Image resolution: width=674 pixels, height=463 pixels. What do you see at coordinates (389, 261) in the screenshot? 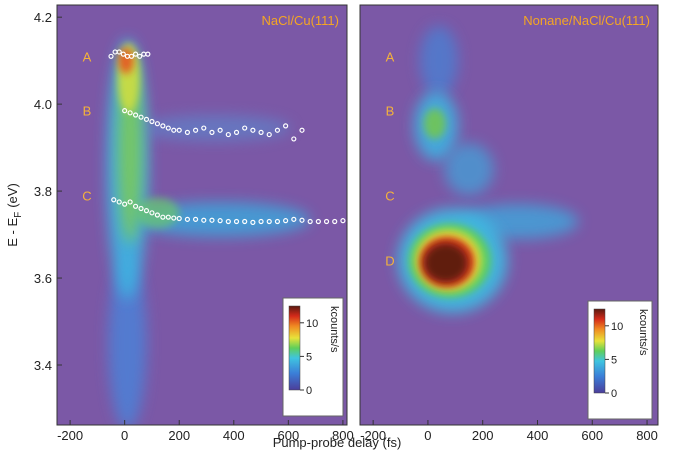
I see `state-label: D` at bounding box center [389, 261].